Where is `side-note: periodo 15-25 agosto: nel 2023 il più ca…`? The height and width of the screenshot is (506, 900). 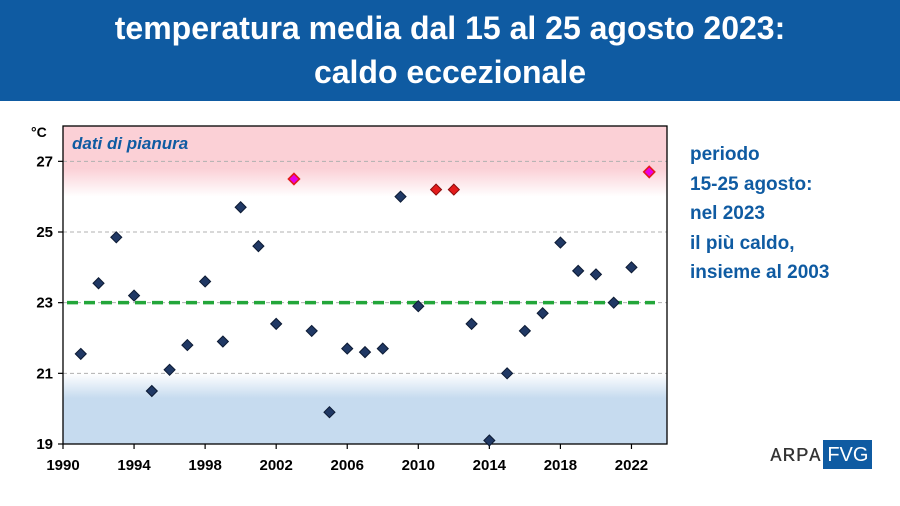 side-note: periodo 15-25 agosto: nel 2023 il più ca… is located at coordinates (759, 214).